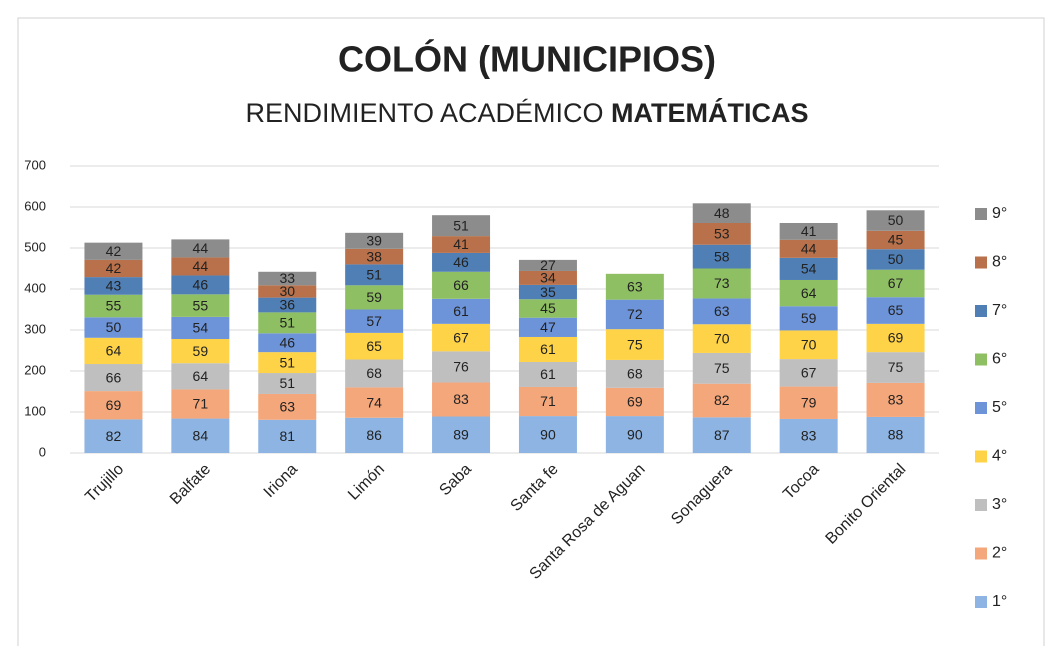  I want to click on data-label: 69, so click(114, 405).